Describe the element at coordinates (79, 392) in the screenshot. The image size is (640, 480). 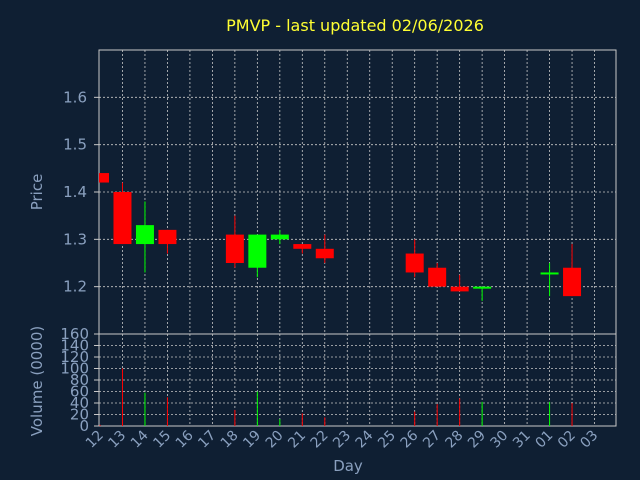
I see `volume-tick-label: 60` at that location.